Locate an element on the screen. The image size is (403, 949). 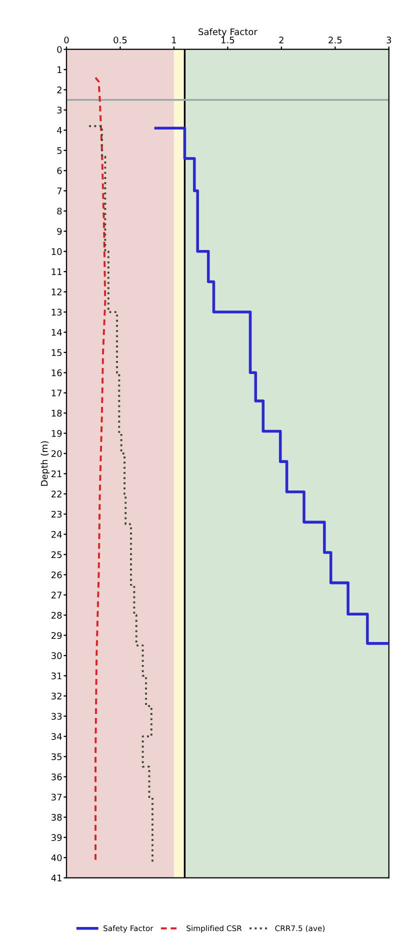
y-tick-label: 18 is located at coordinates (57, 413).